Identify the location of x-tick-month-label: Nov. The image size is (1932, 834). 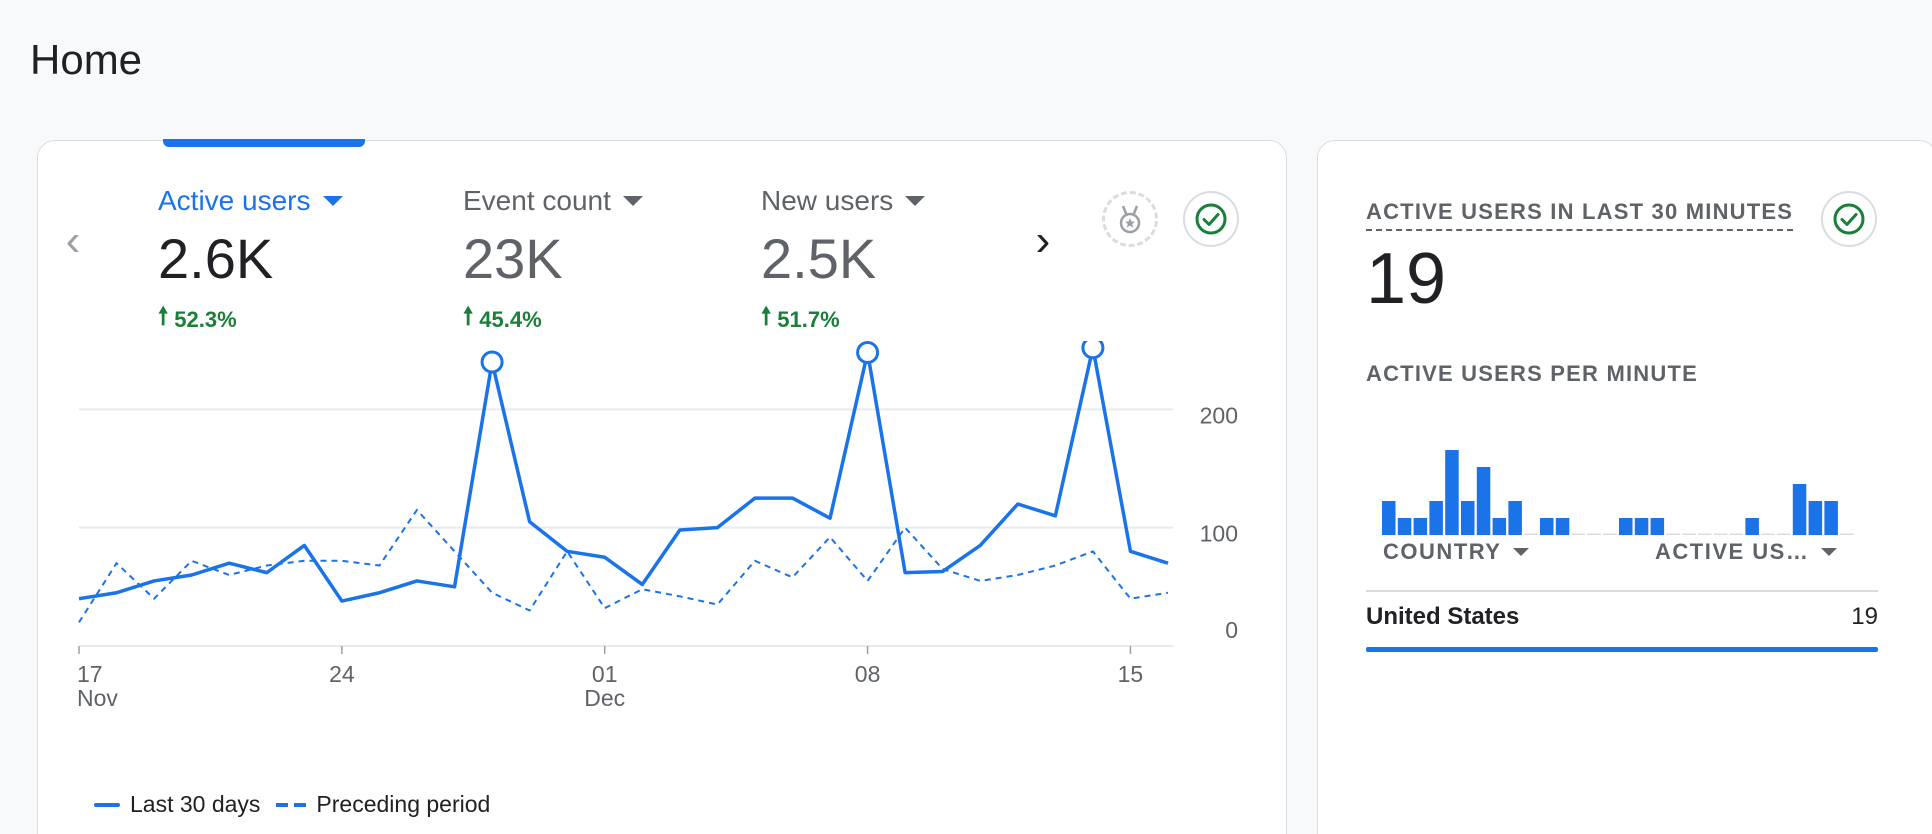
(97, 698).